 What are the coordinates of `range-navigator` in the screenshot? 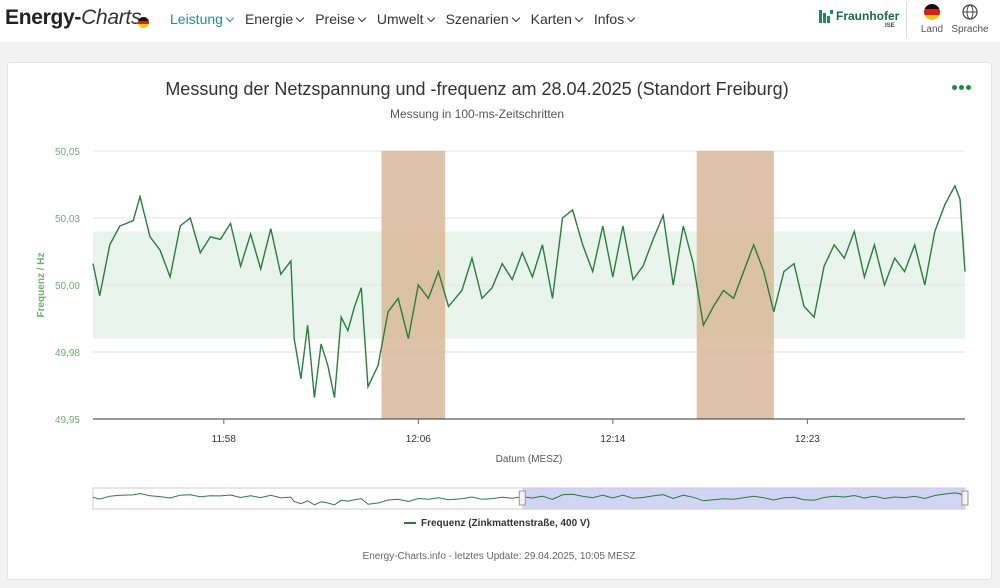 It's located at (530, 498).